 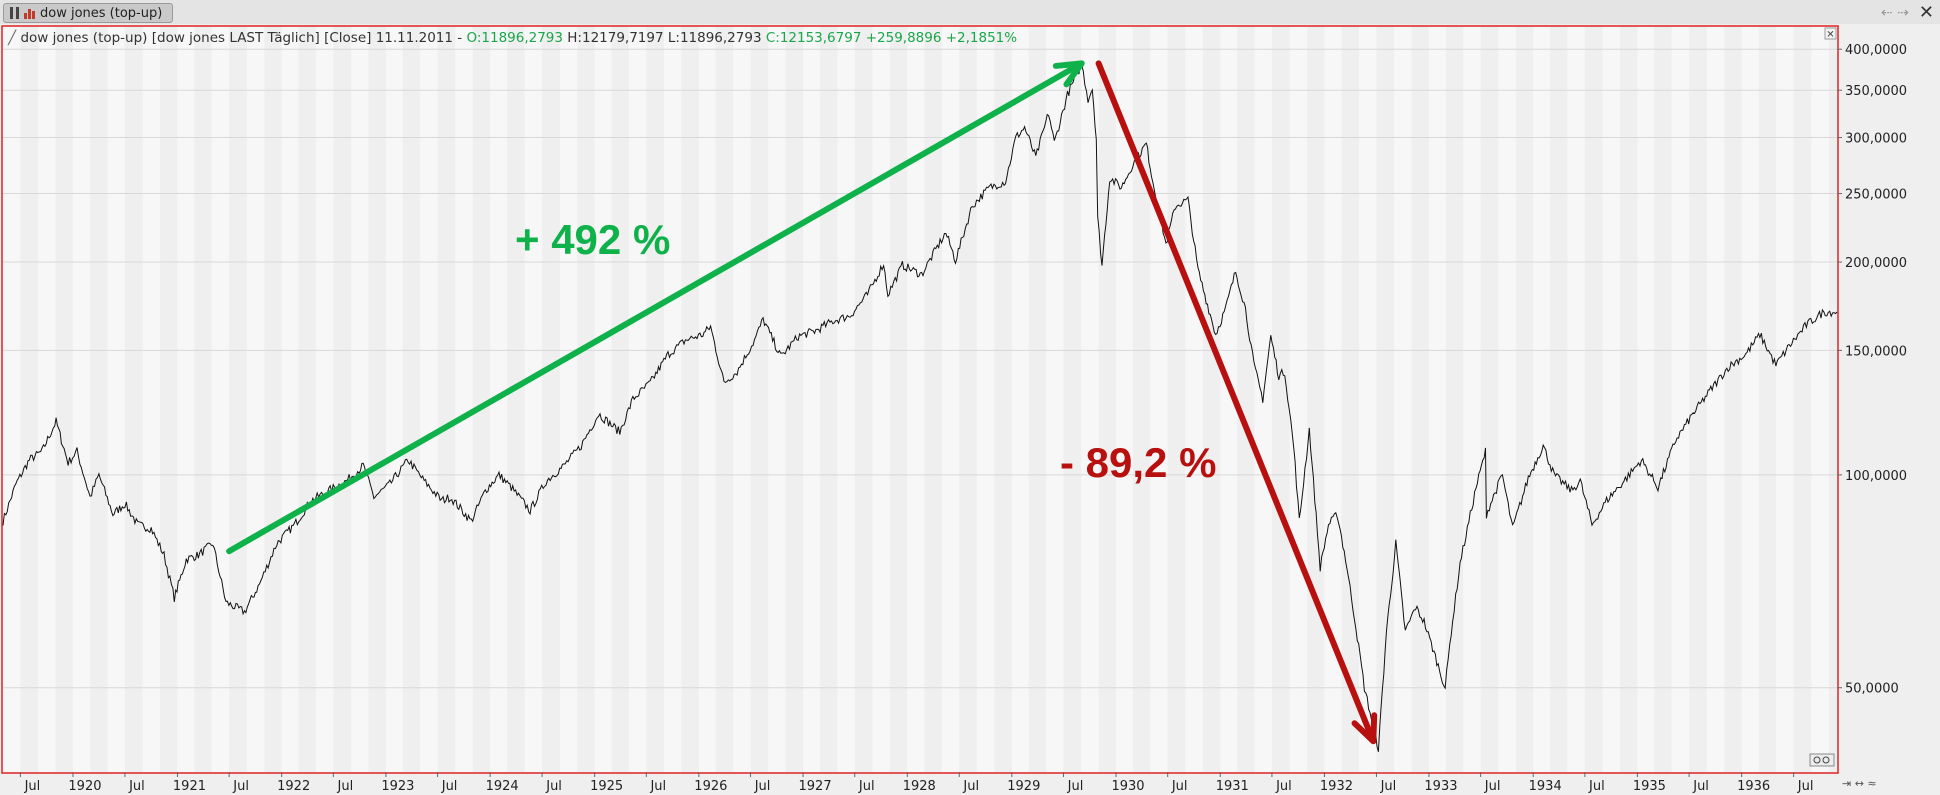 What do you see at coordinates (919, 786) in the screenshot?
I see `x-tick-label: 1928` at bounding box center [919, 786].